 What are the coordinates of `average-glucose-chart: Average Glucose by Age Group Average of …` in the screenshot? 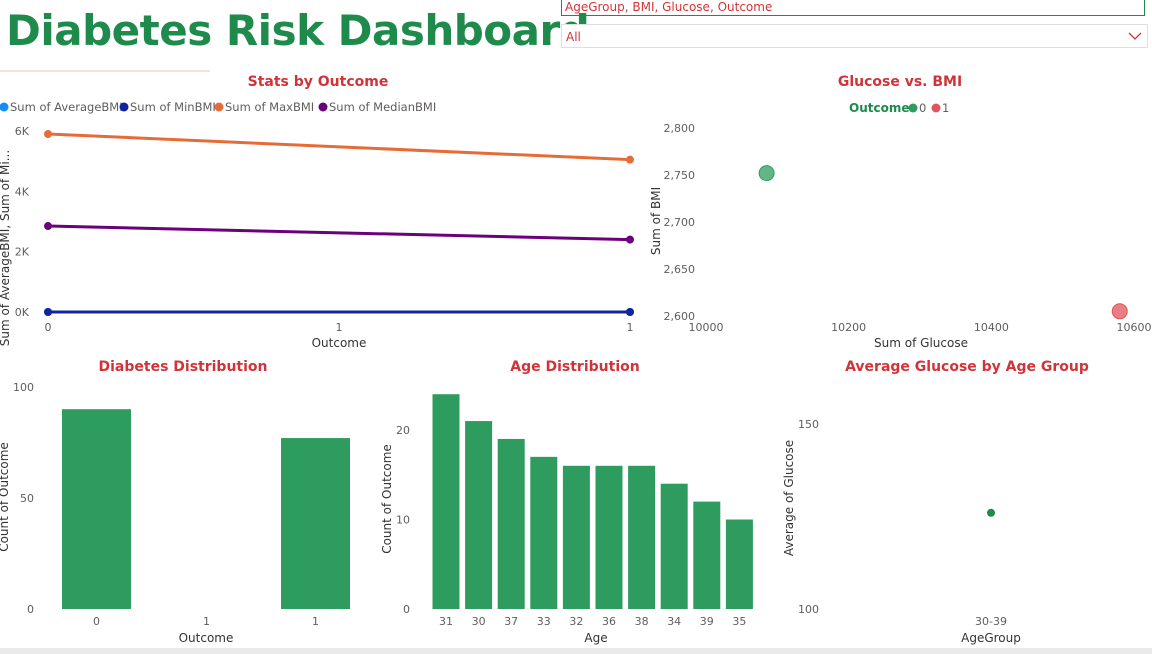 It's located at (935, 502).